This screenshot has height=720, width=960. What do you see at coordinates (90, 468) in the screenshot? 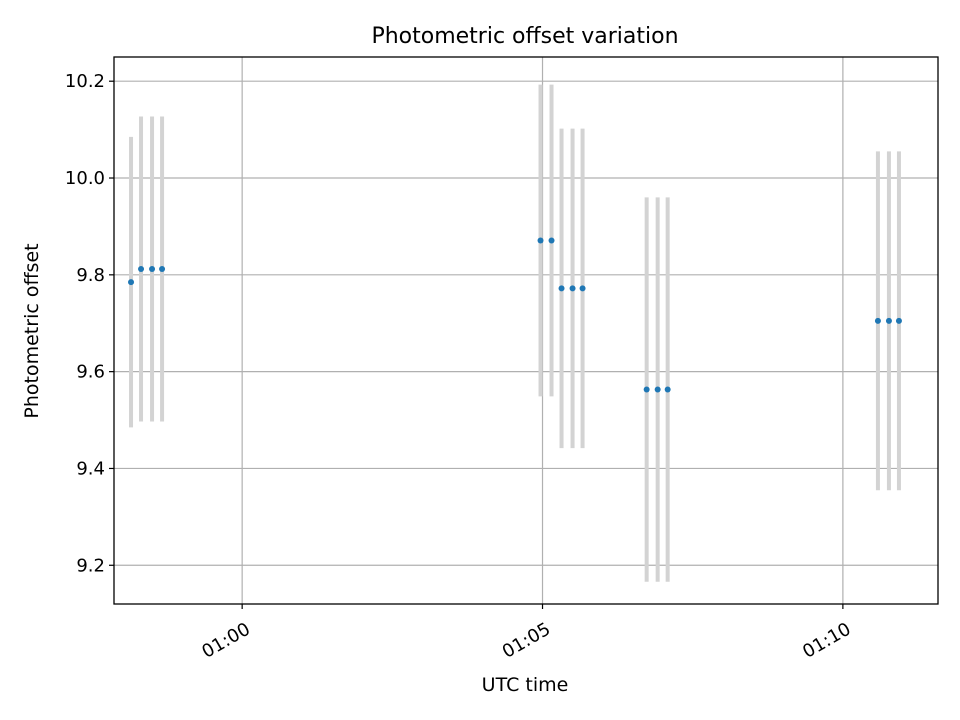
I see `y-tick-label: 9.4` at bounding box center [90, 468].